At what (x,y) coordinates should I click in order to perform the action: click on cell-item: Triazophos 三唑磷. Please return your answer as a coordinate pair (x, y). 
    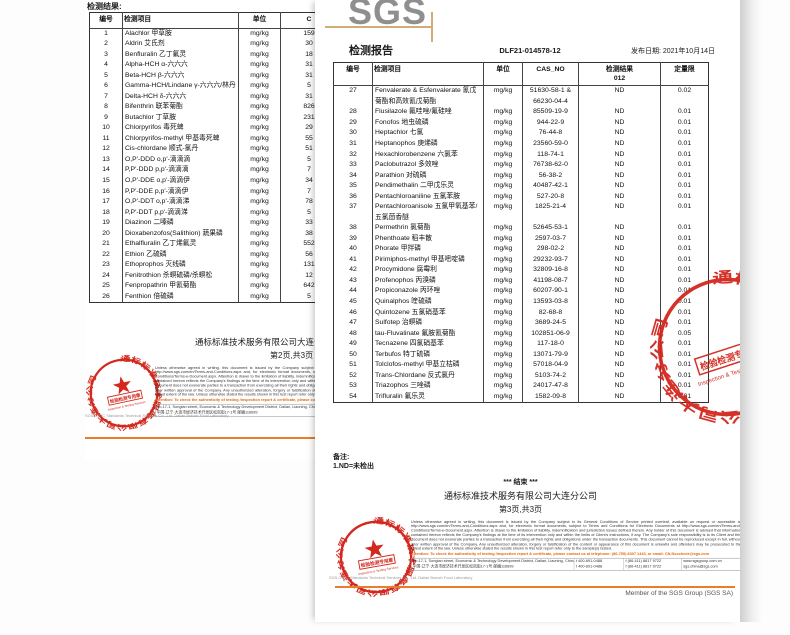
    Looking at the image, I should click on (428, 386).